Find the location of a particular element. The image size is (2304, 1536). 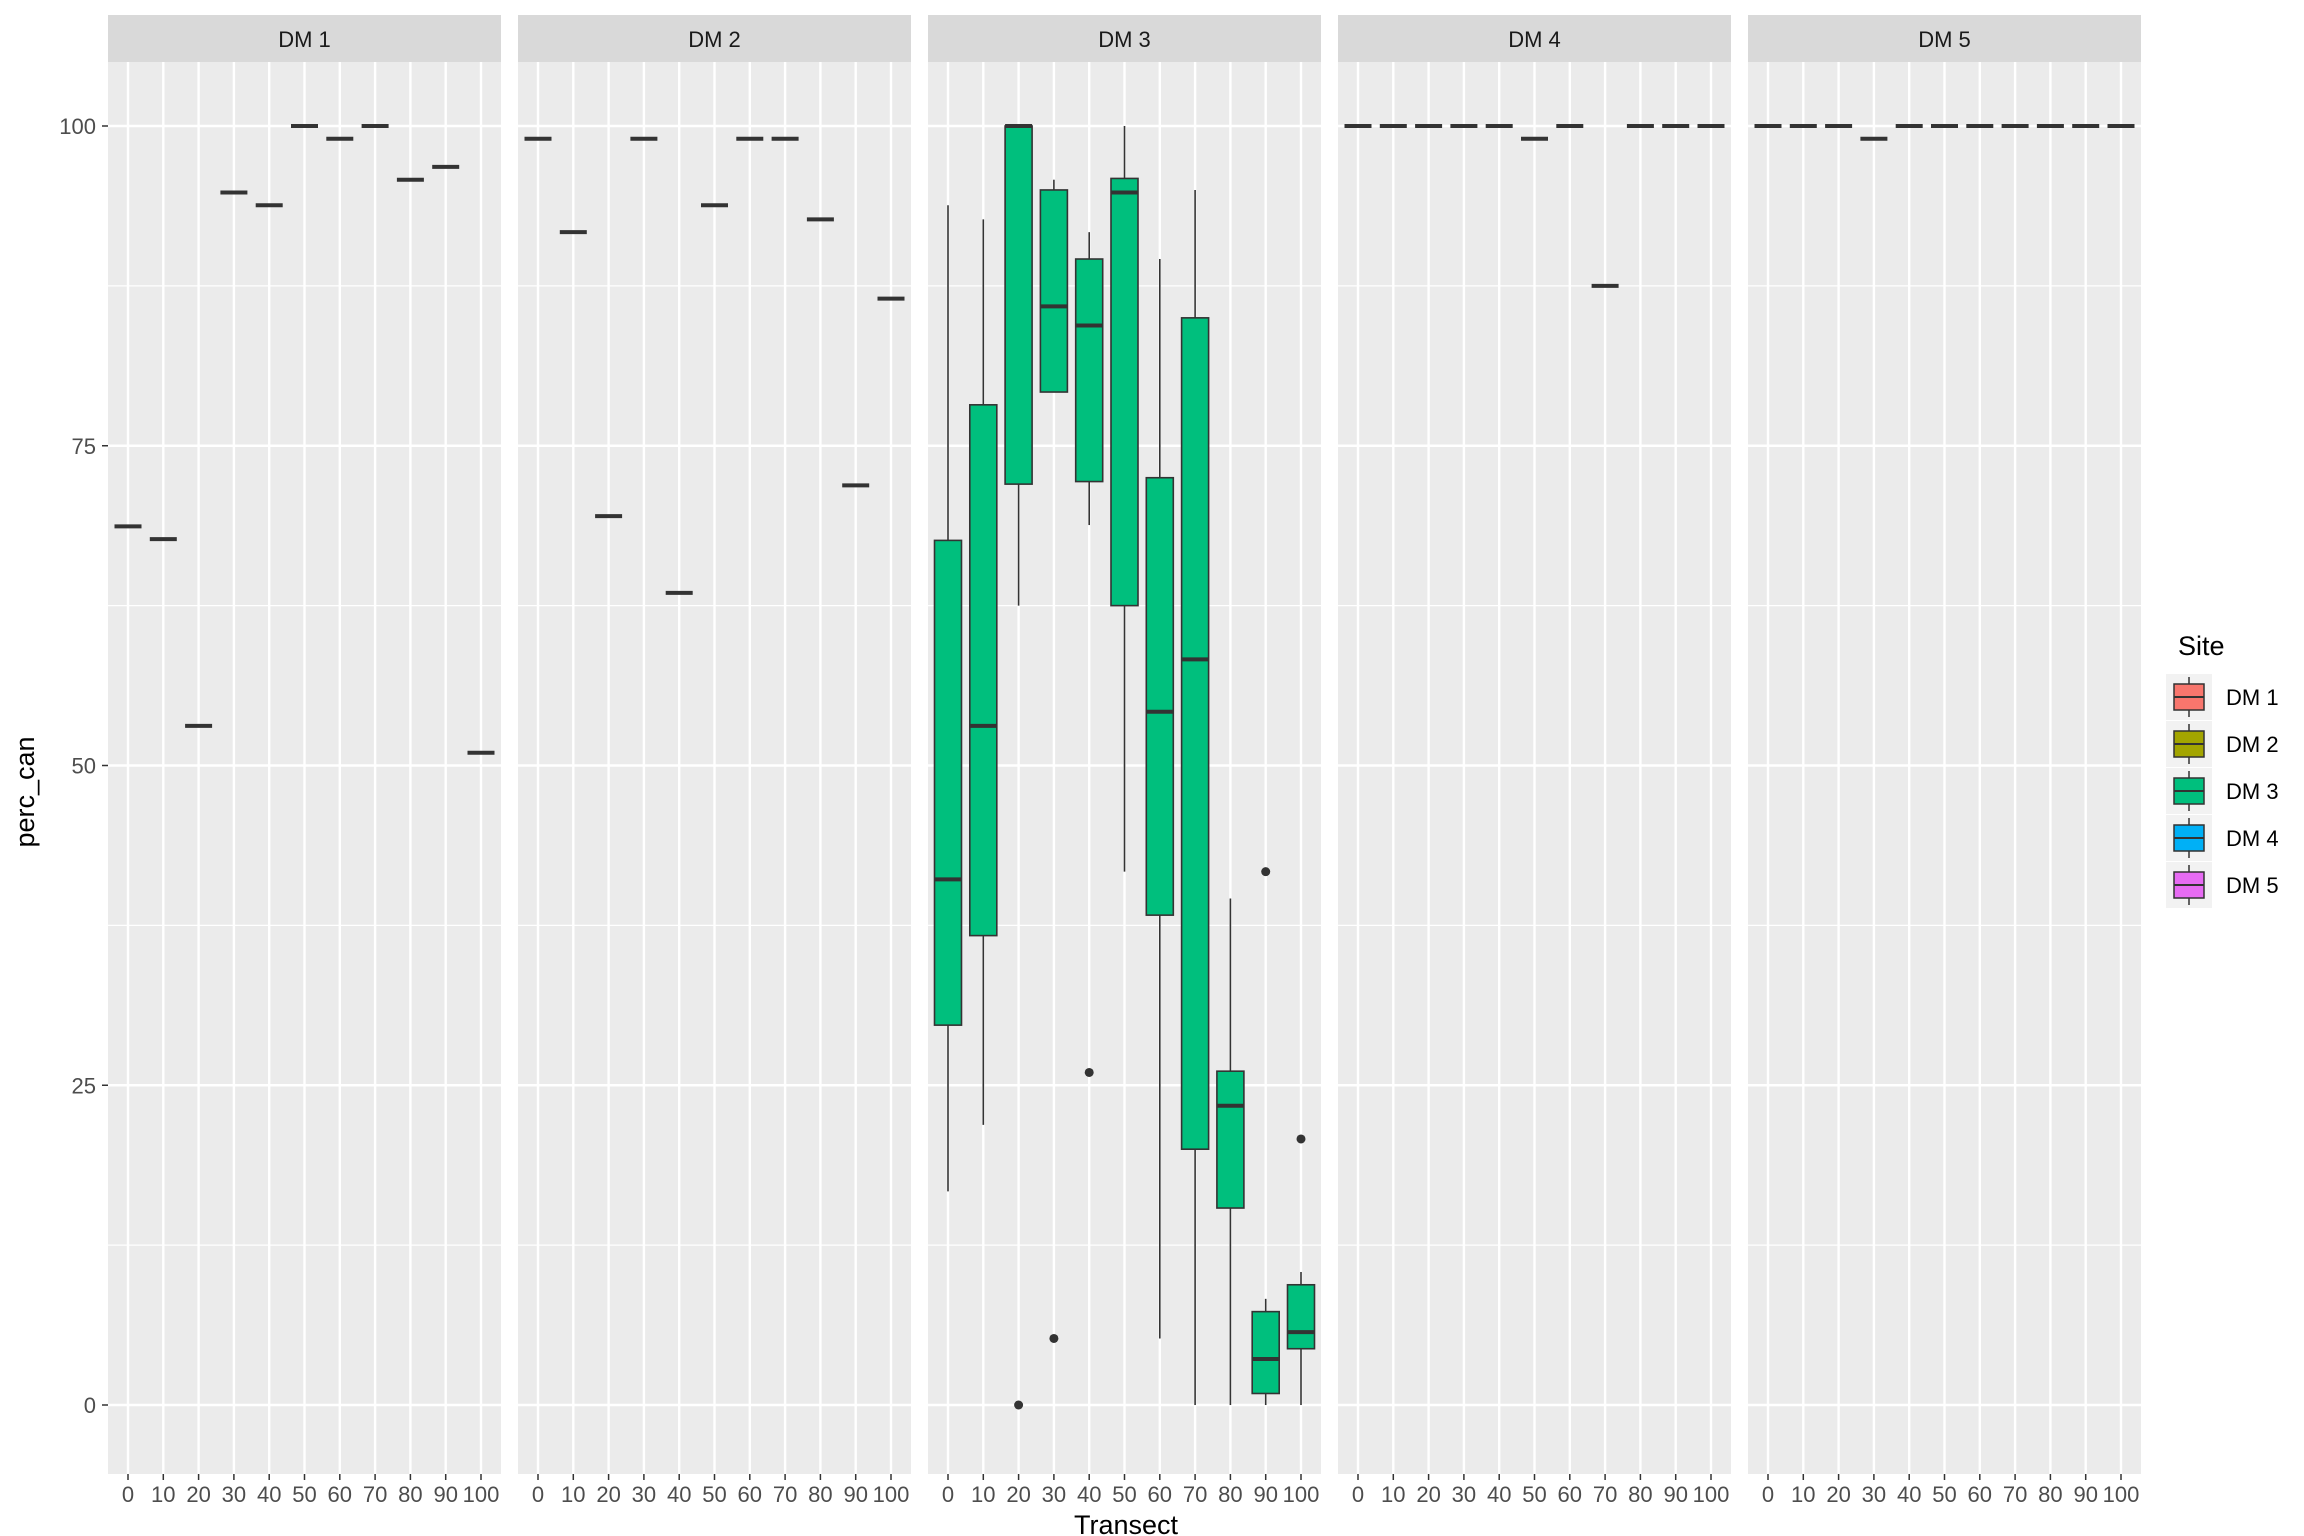

legend-item-1: DM 1 is located at coordinates (2222, 697).